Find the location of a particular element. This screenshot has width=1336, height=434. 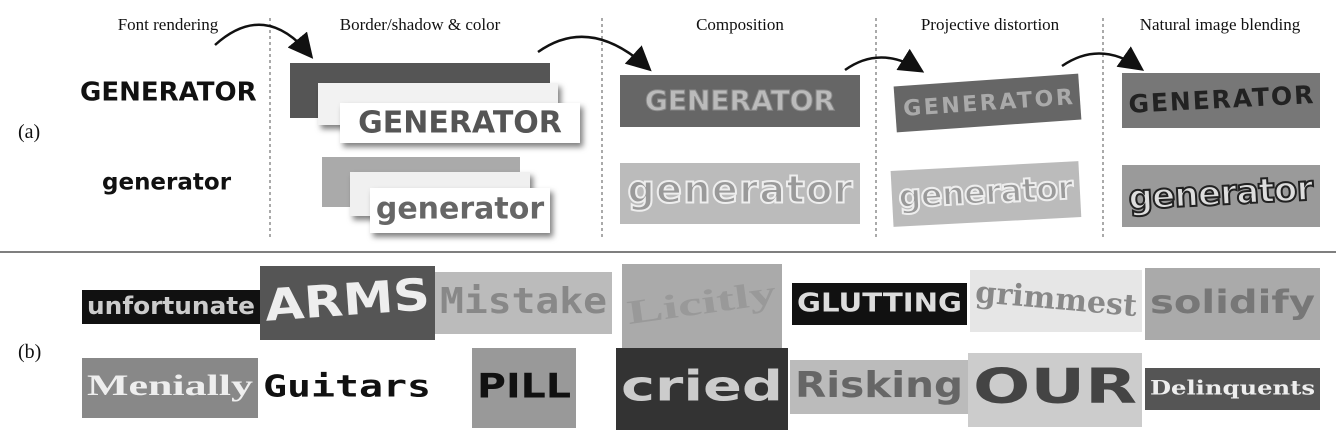

sample-word: Guitars is located at coordinates (347, 387).